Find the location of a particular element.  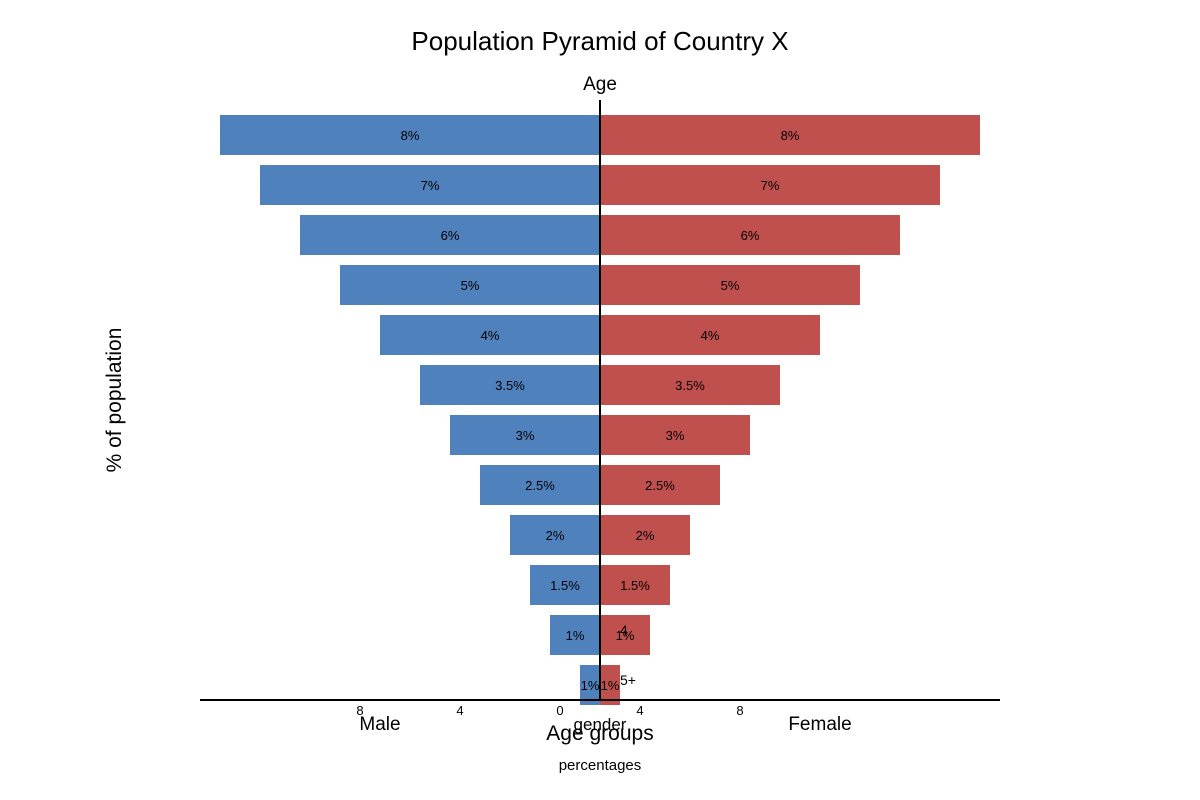

female-bar-value-label: 5% is located at coordinates (730, 285).